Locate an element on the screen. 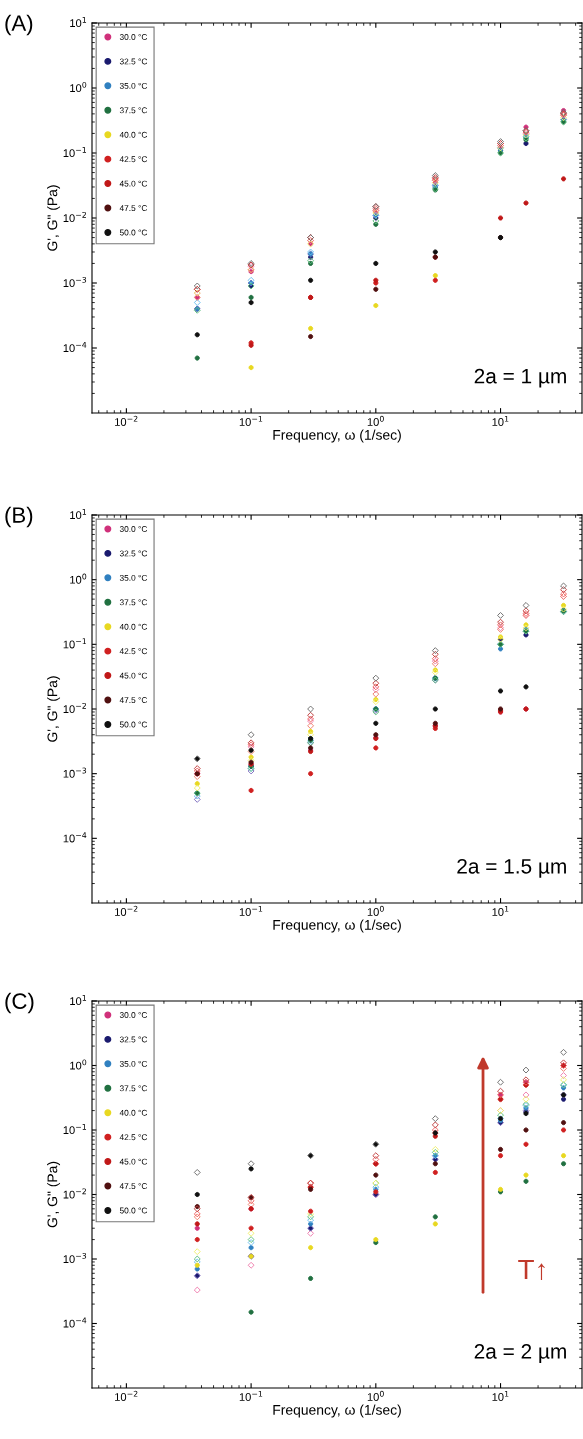 The width and height of the screenshot is (583, 1439). chart-title: (B) is located at coordinates (19, 517).